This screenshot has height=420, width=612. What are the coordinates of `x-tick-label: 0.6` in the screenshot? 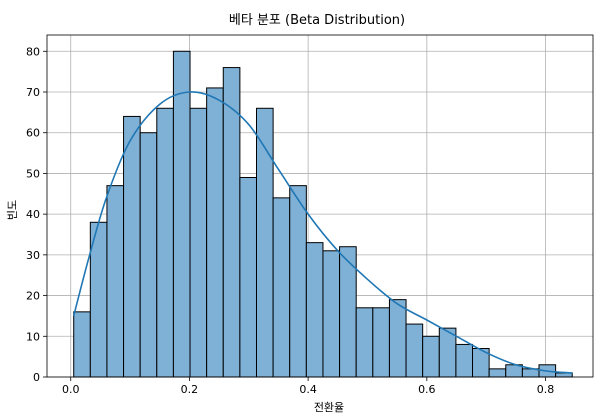 It's located at (427, 389).